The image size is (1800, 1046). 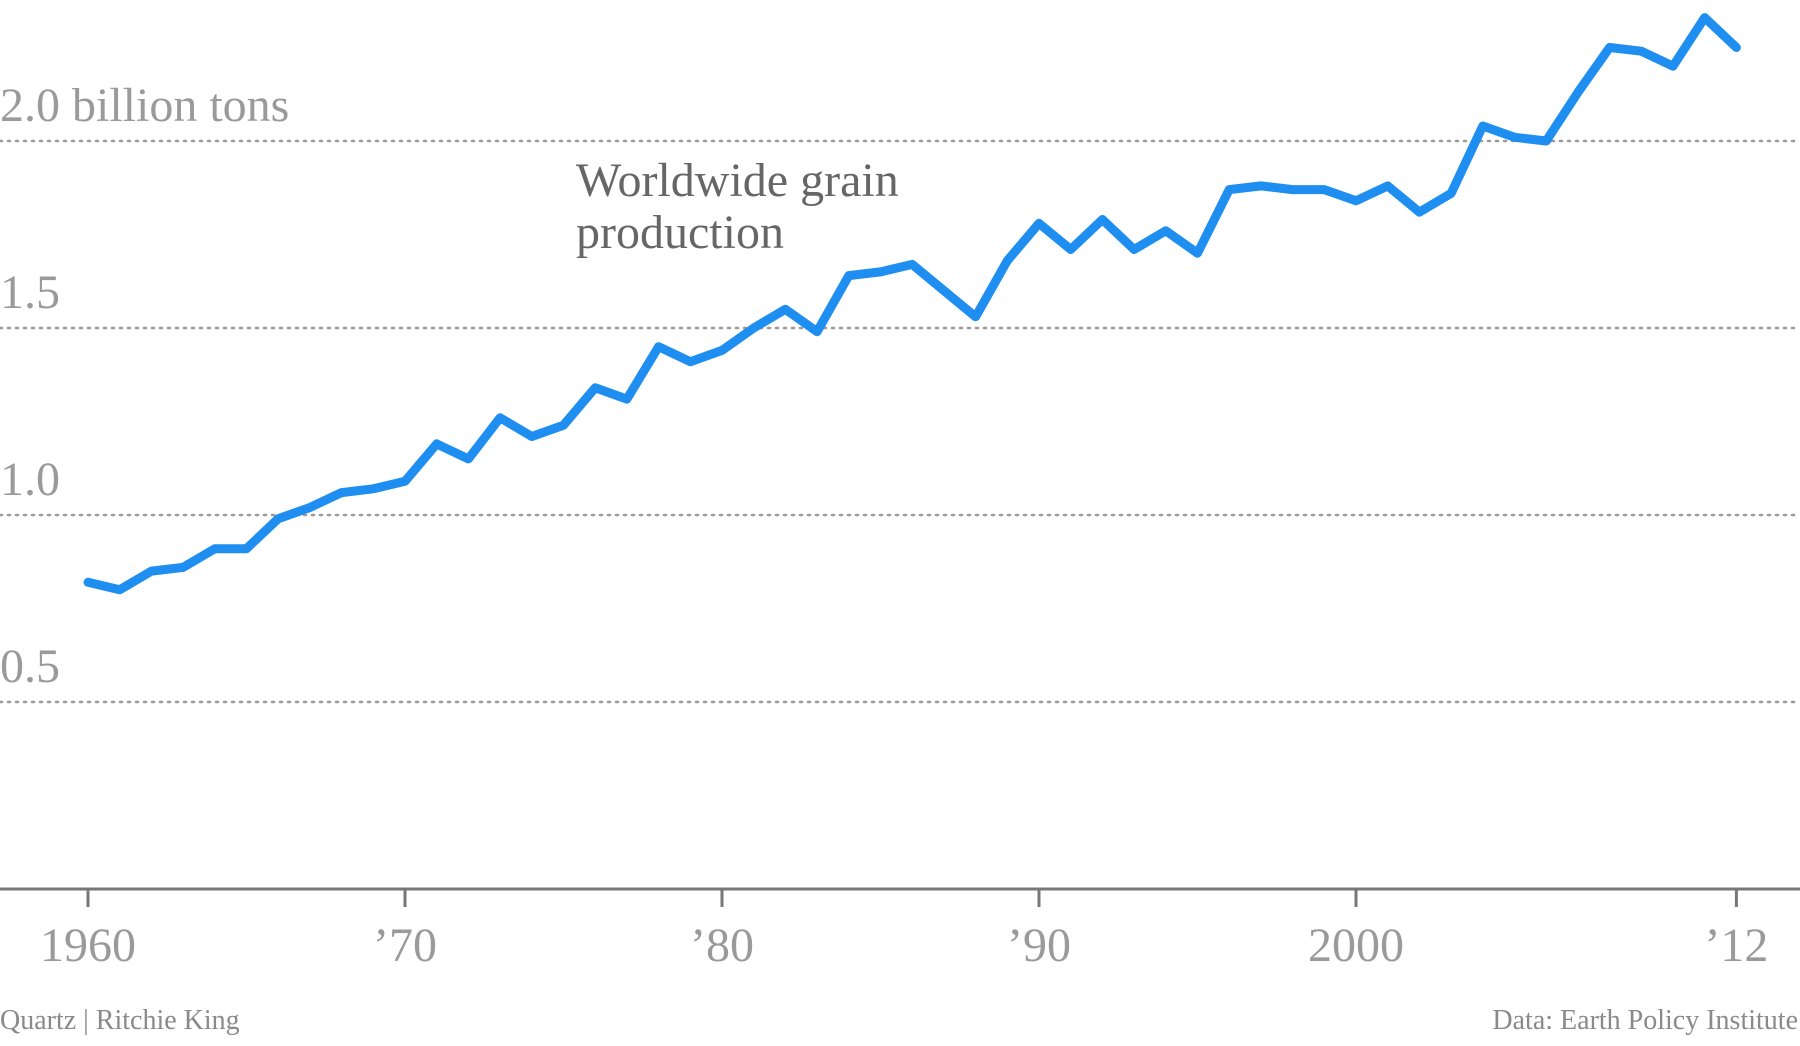 I want to click on x-tick-label: ’12, so click(x=1736, y=945).